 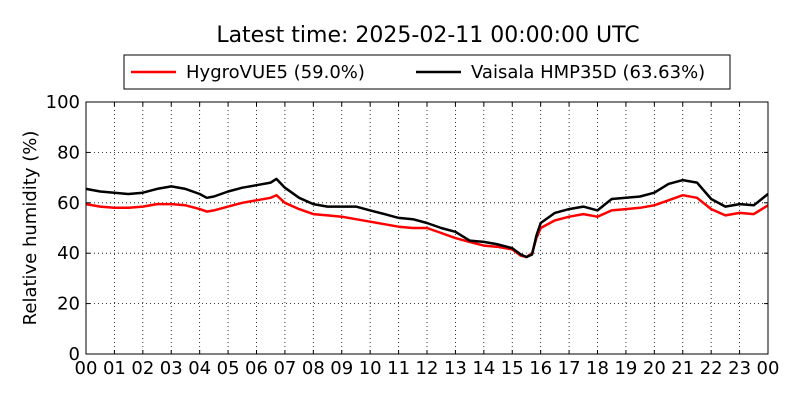 I want to click on x-tick-label: 11, so click(x=398, y=368).